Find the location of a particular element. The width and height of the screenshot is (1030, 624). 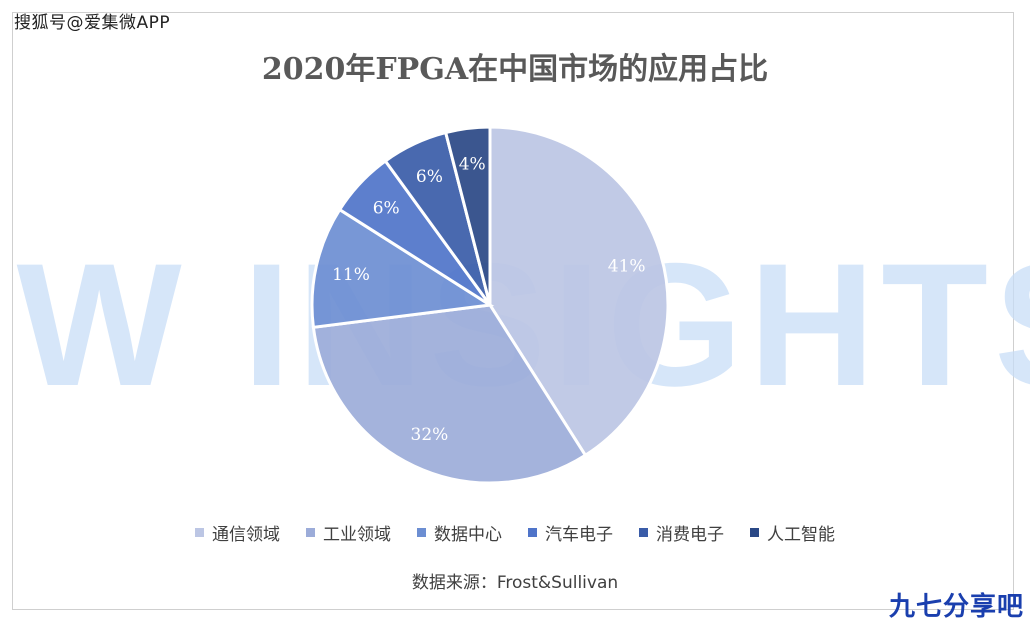

legend-label: 人工智能 is located at coordinates (801, 535).